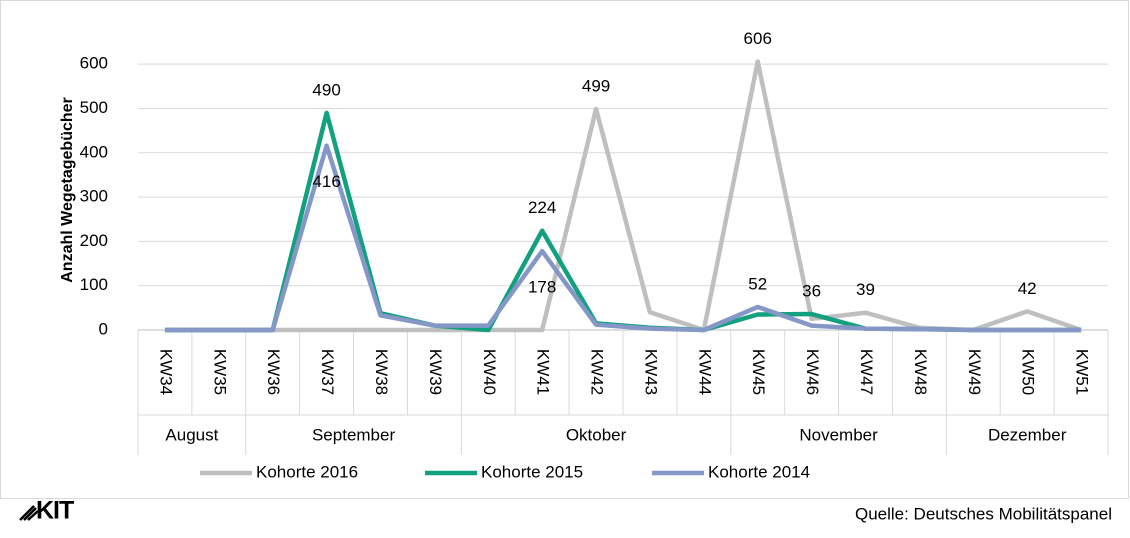  I want to click on data-label: 178, so click(542, 287).